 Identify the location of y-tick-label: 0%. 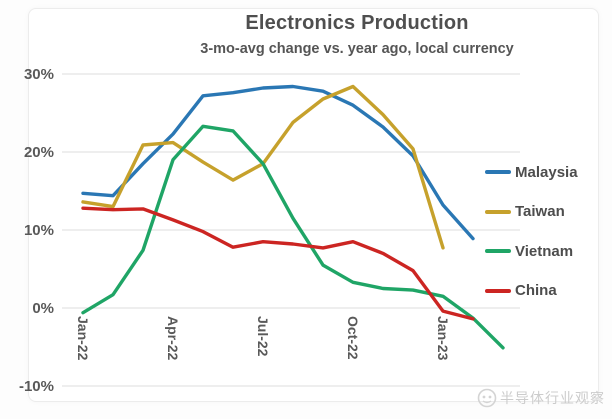
(43, 308).